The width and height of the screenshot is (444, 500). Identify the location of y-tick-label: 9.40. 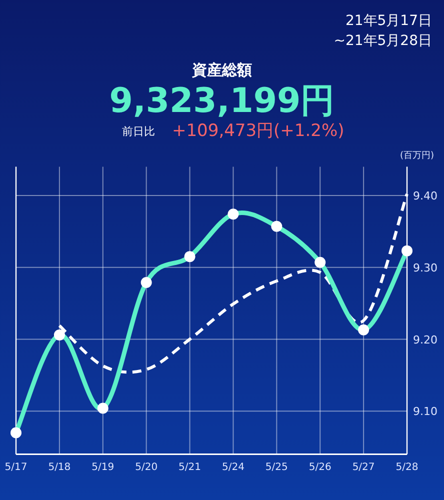
(425, 195).